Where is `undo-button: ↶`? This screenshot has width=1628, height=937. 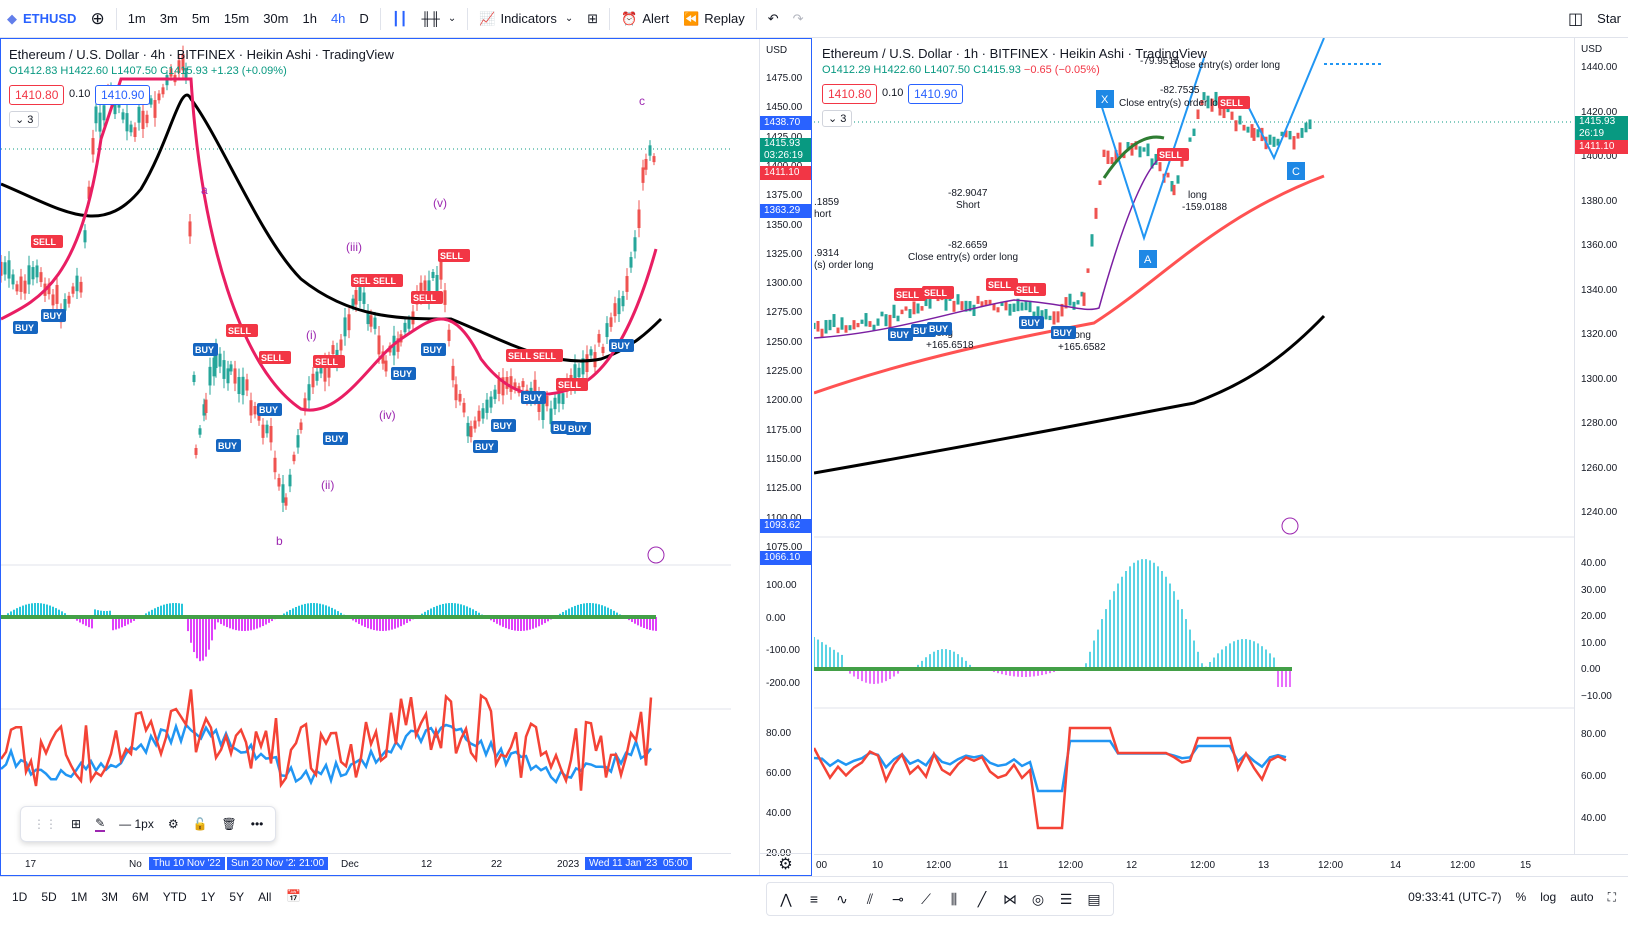
undo-button: ↶ is located at coordinates (773, 19).